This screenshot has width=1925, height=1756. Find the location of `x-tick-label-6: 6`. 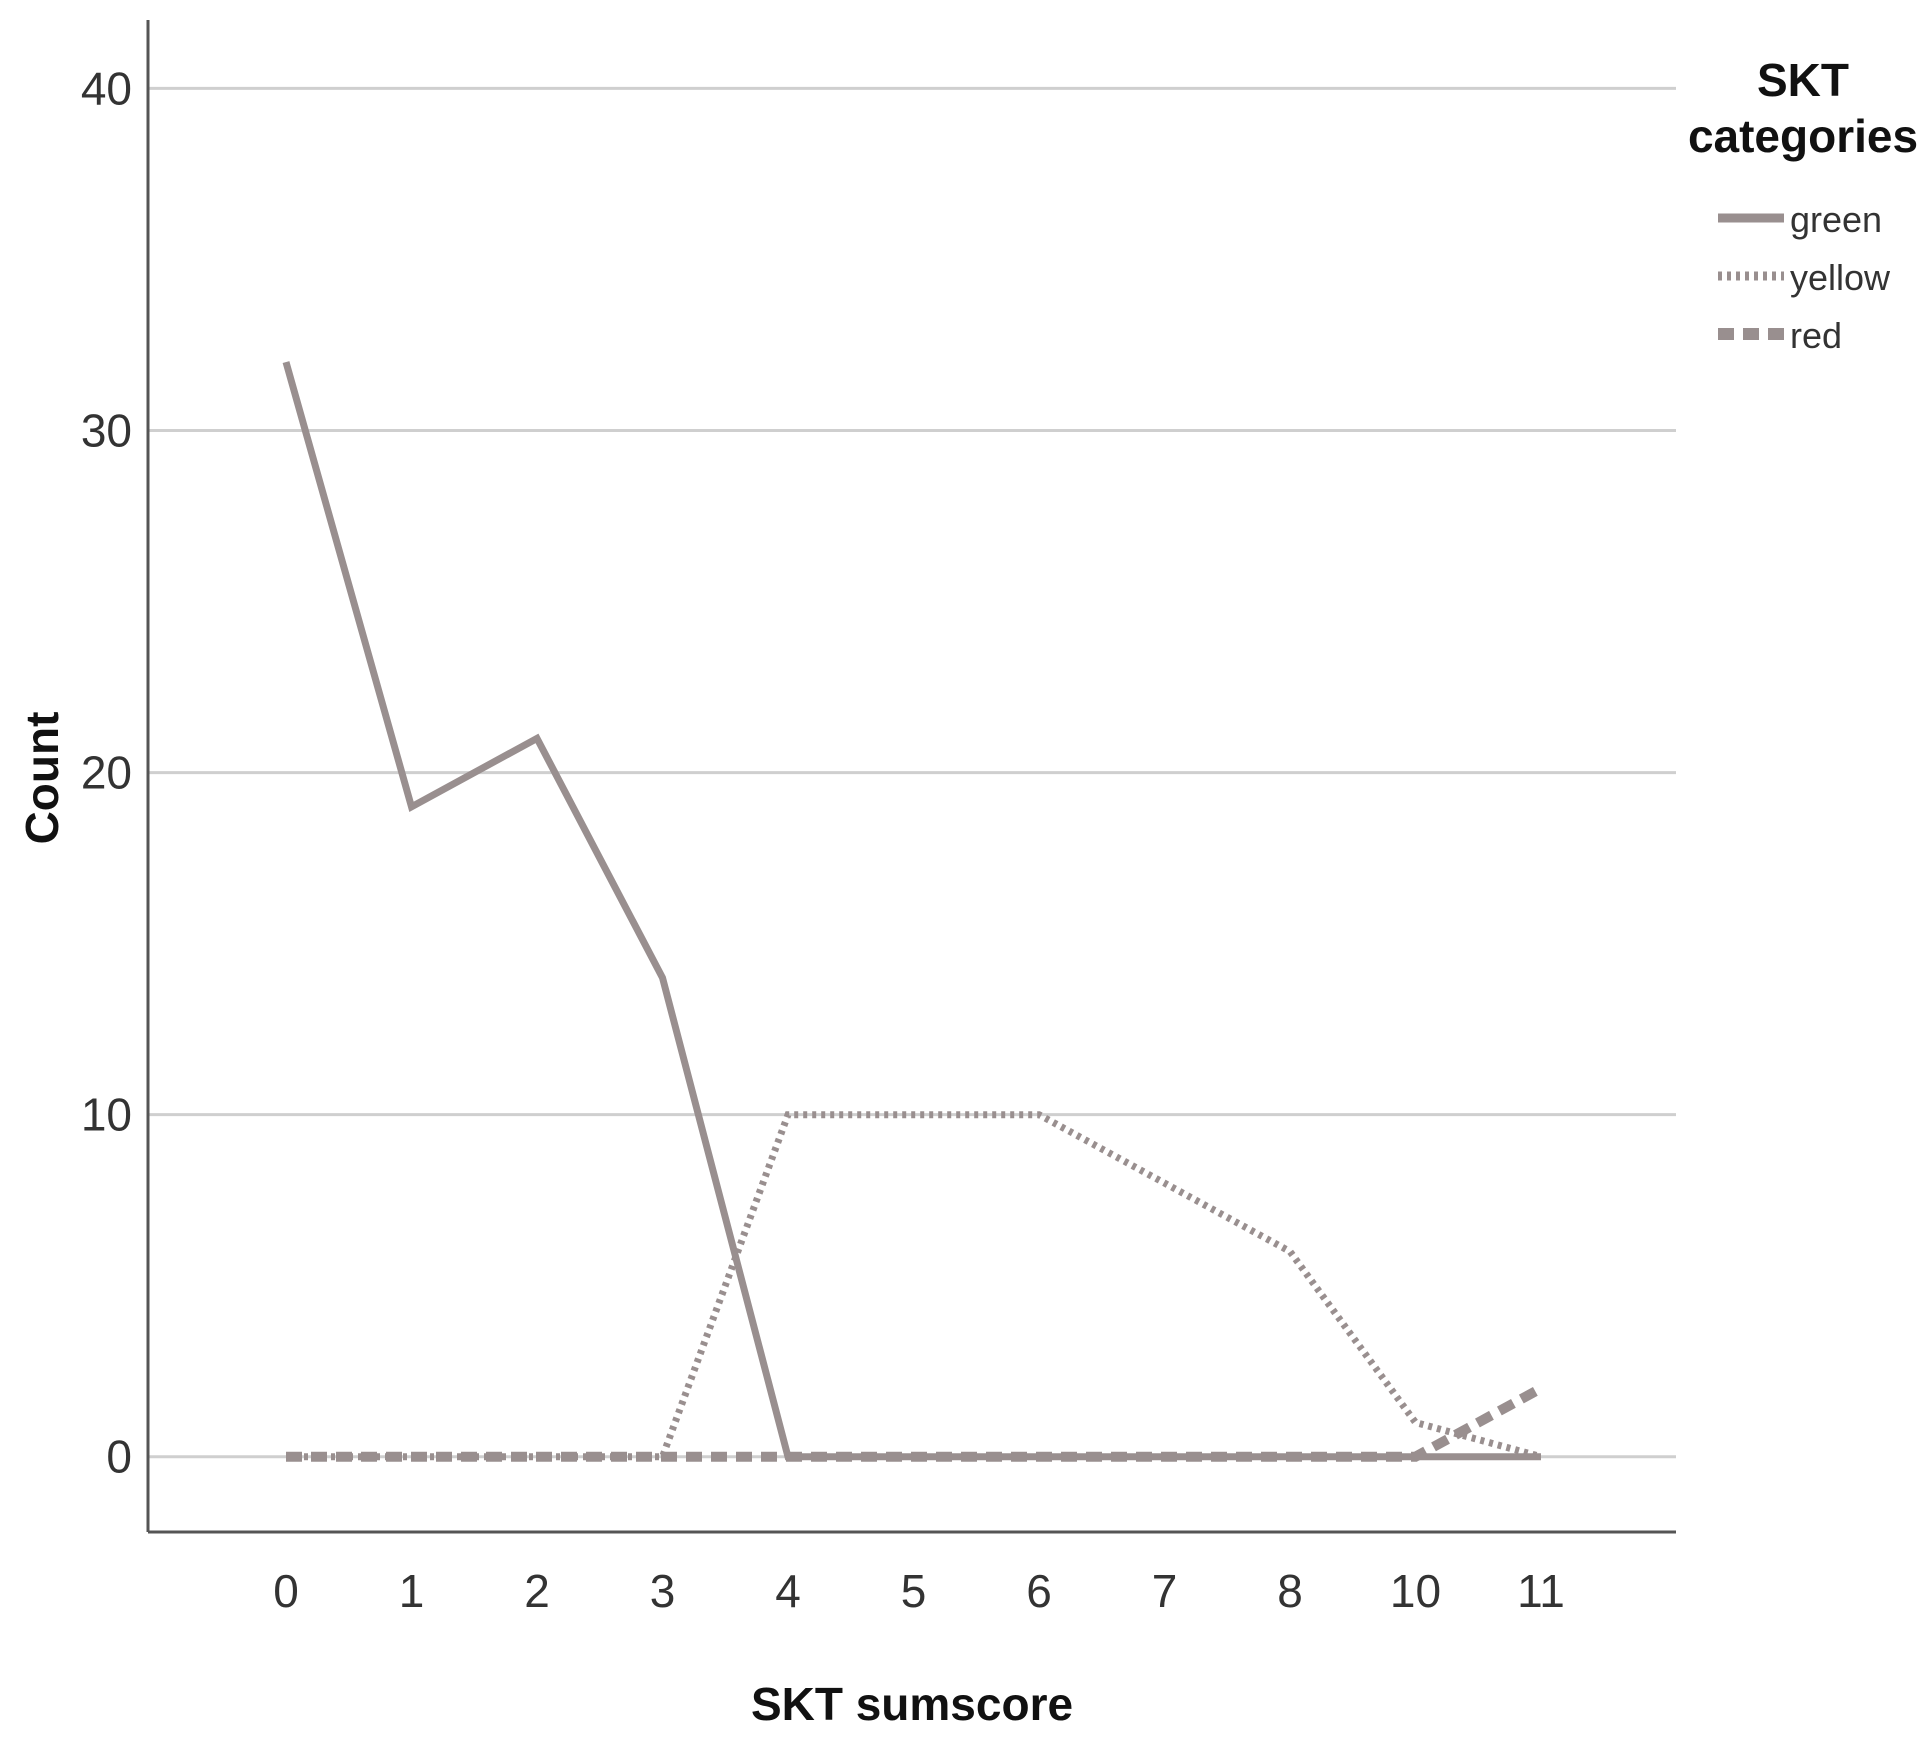

x-tick-label-6: 6 is located at coordinates (1039, 1591).